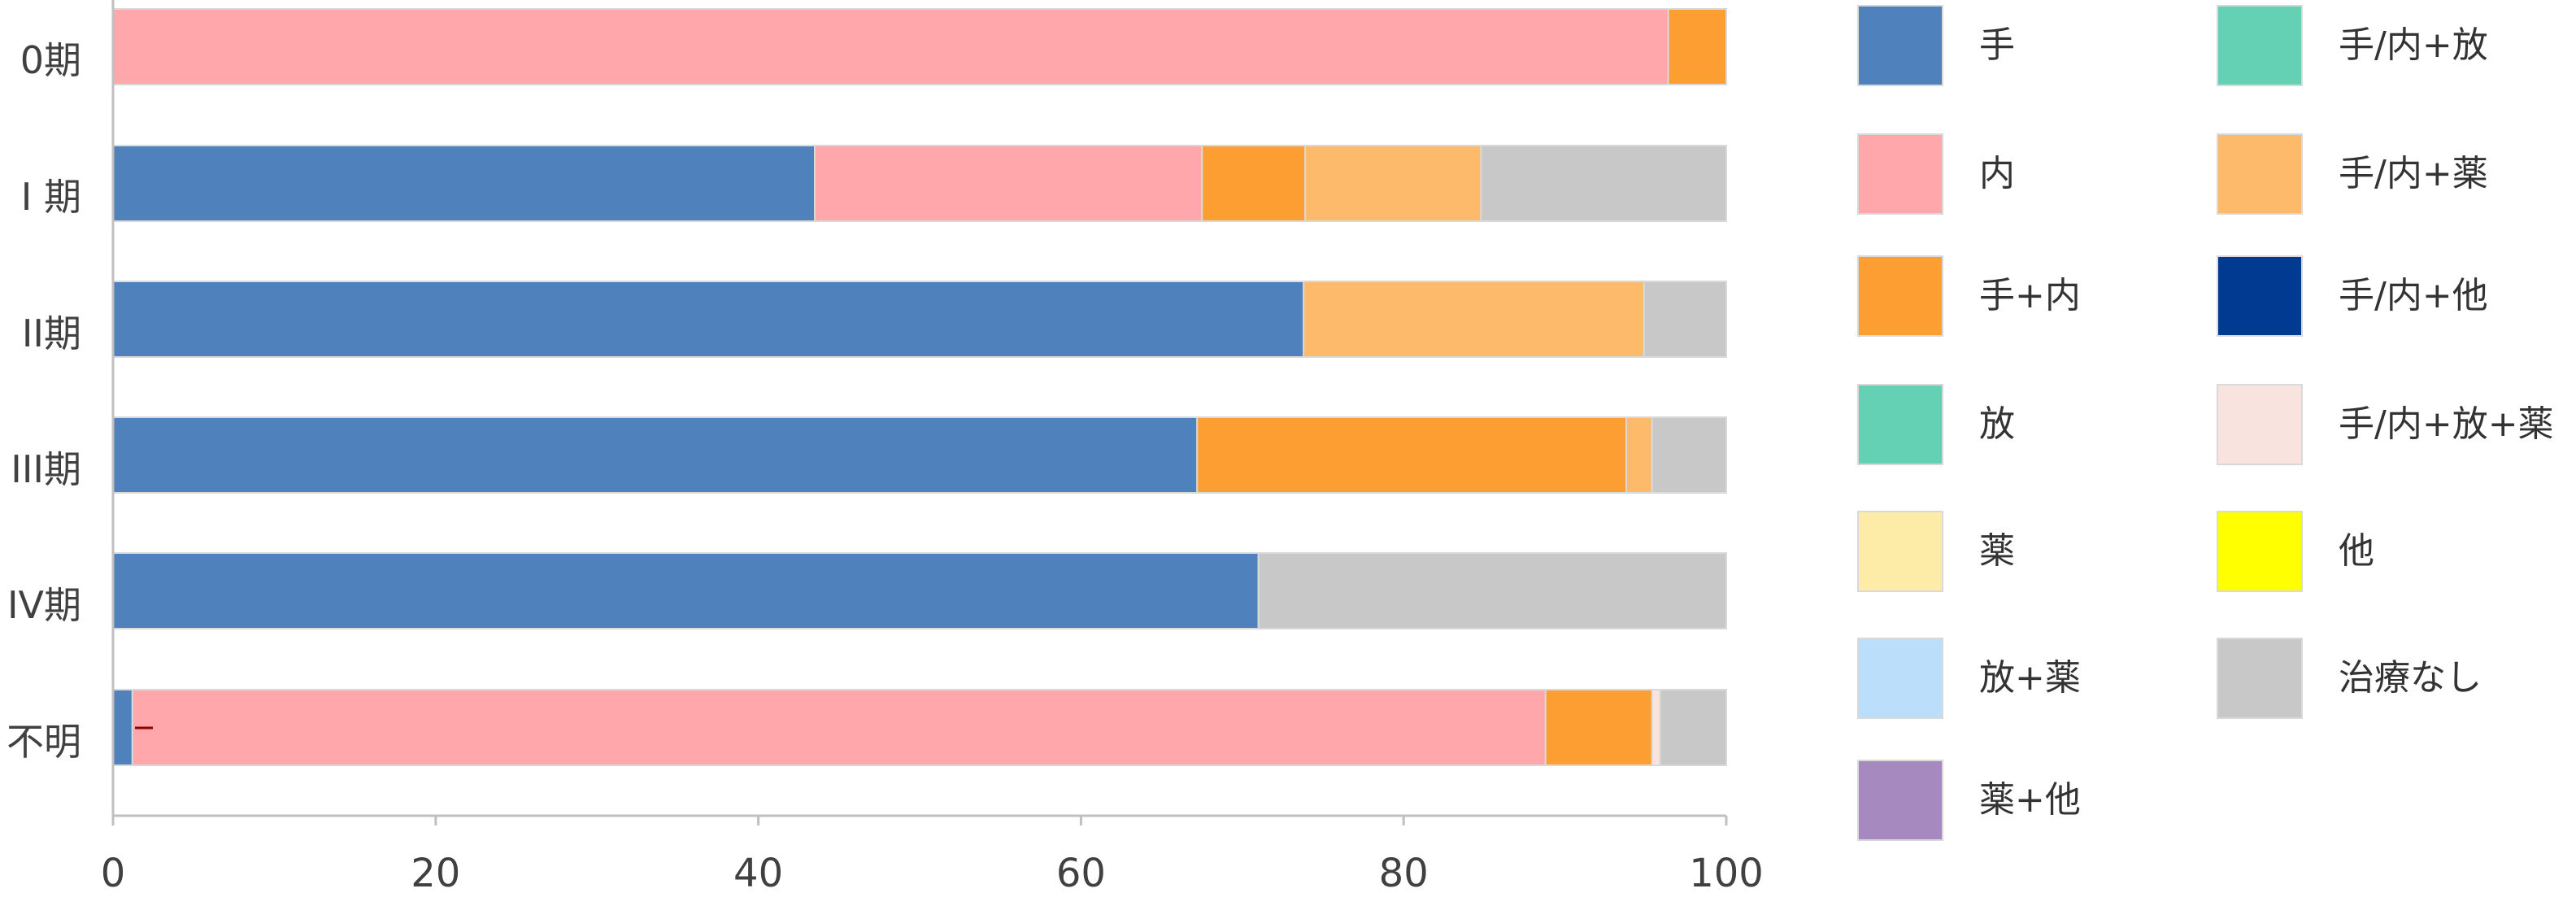 This screenshot has width=2576, height=906. I want to click on x-tick-label: 100, so click(1726, 873).